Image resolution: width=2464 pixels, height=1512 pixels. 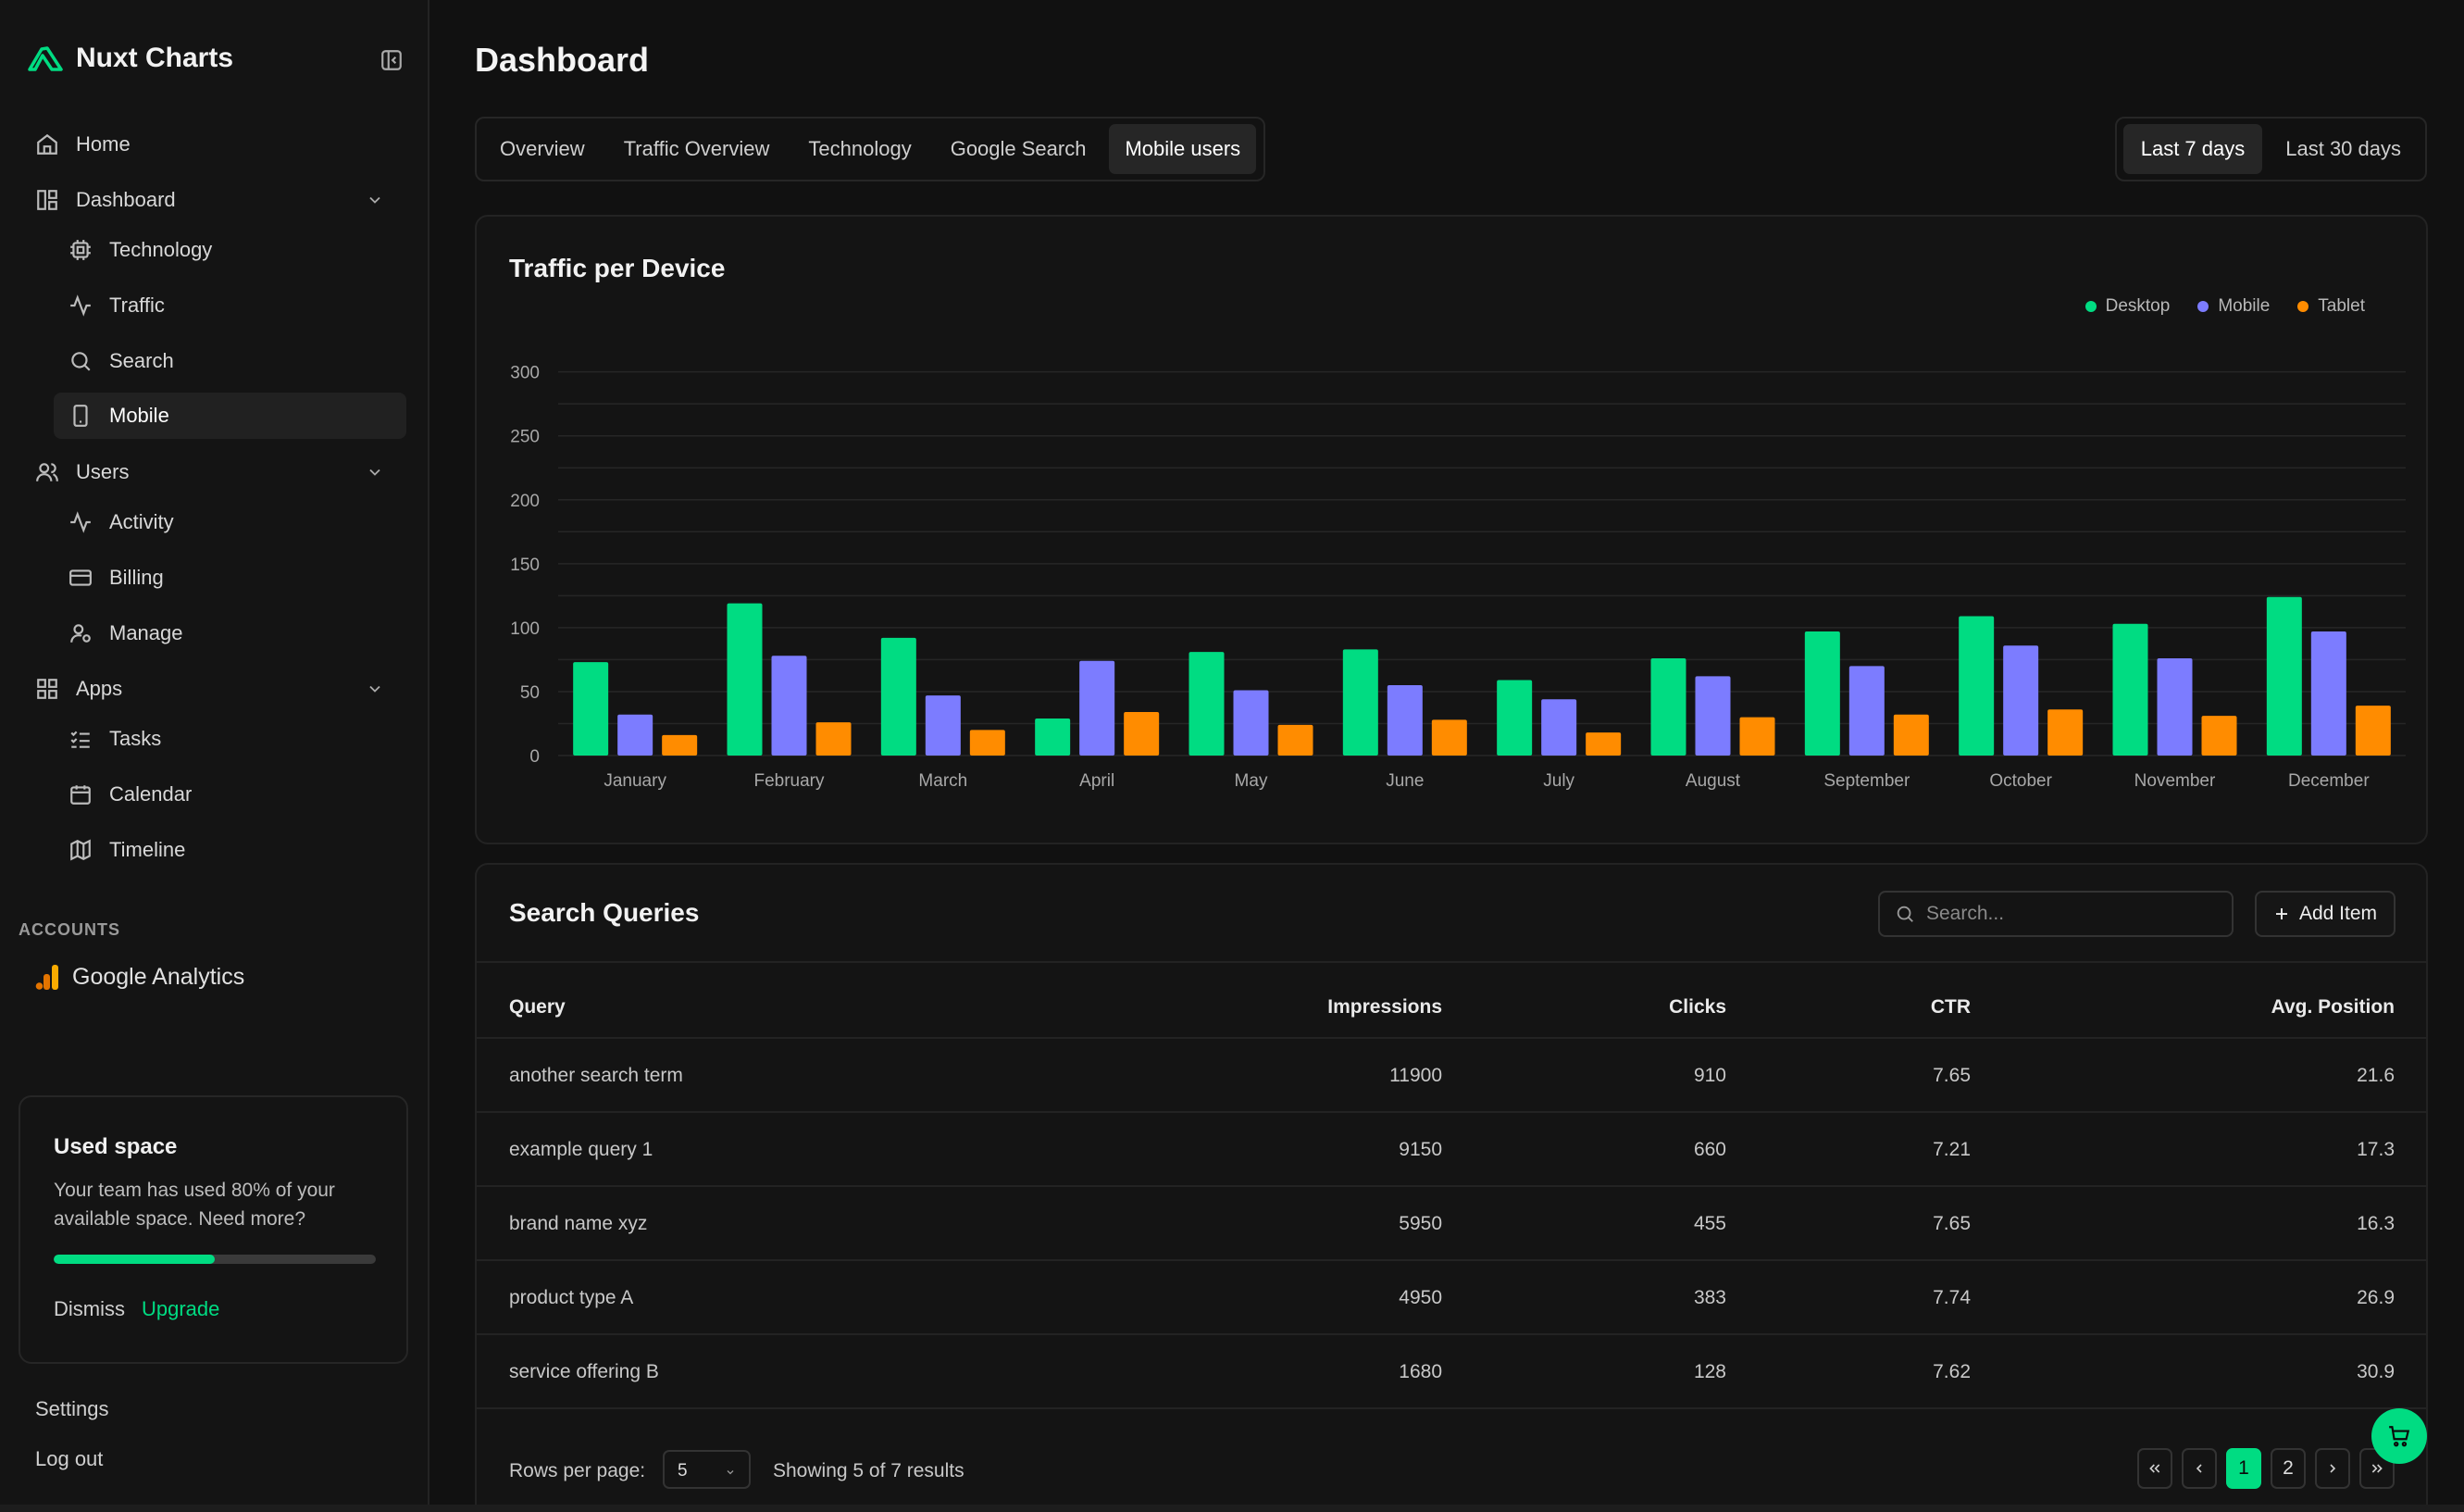 I want to click on cell-impressions: 11900, so click(x=1415, y=1076).